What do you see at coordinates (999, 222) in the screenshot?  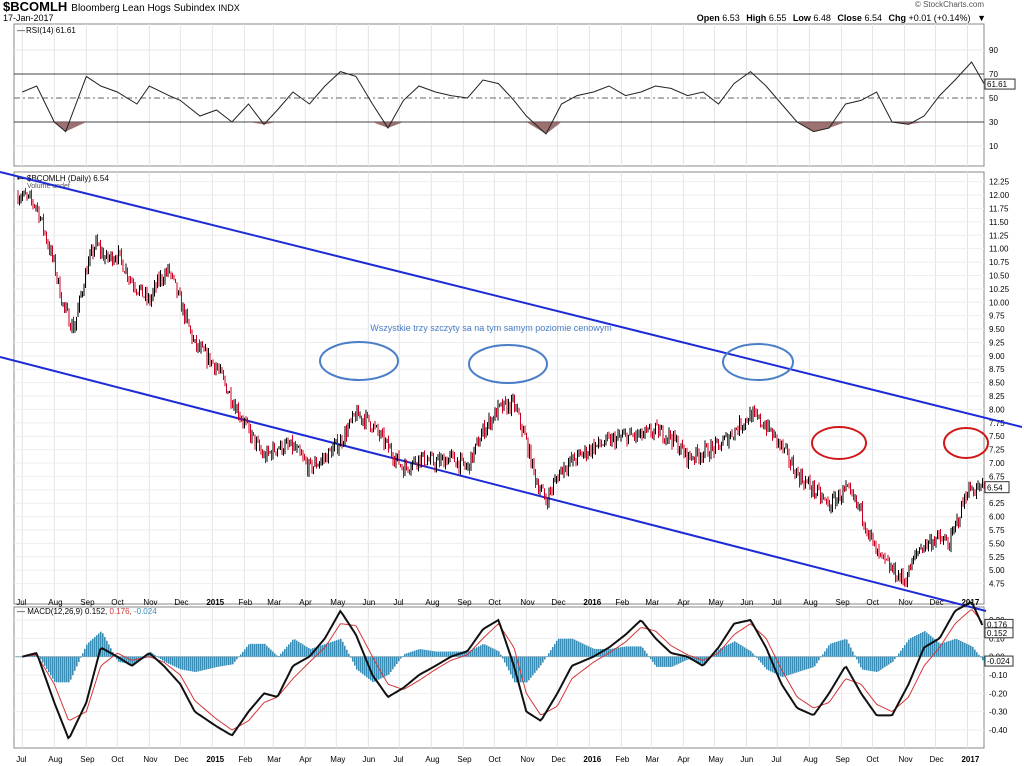 I see `price-y-tick-label: 11.50` at bounding box center [999, 222].